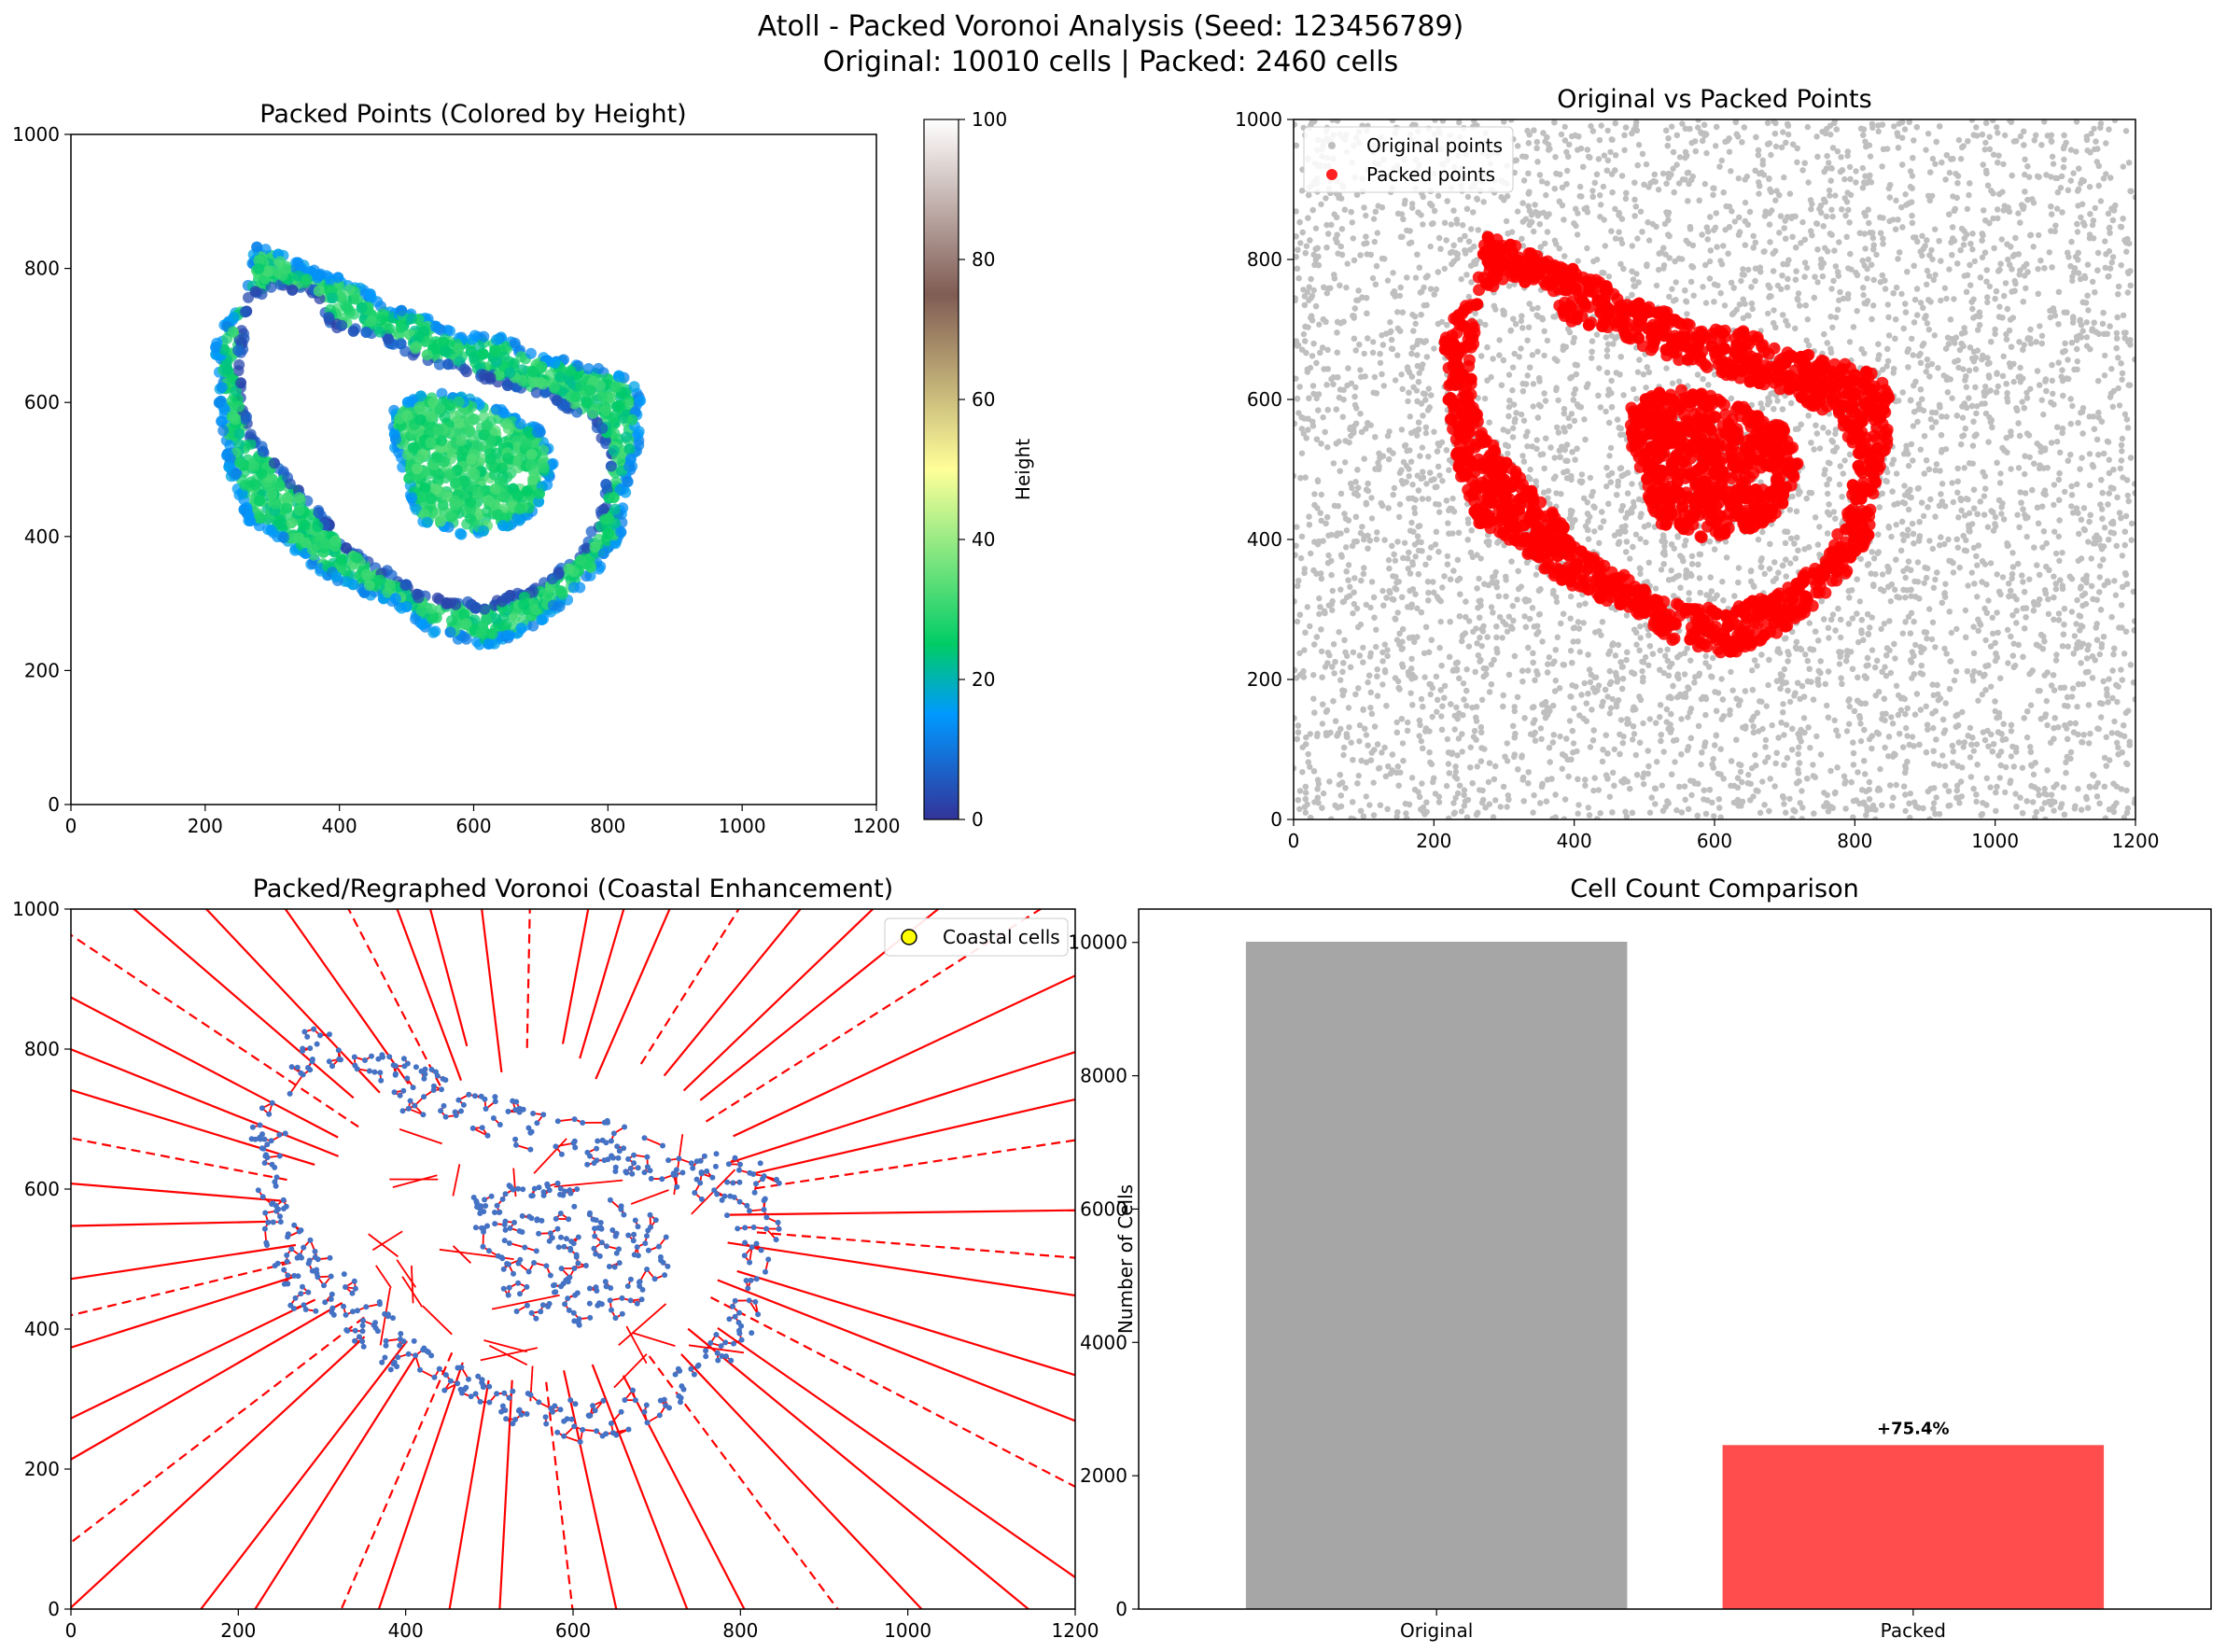  What do you see at coordinates (877, 826) in the screenshot?
I see `panel-a-xtick-label: 1200` at bounding box center [877, 826].